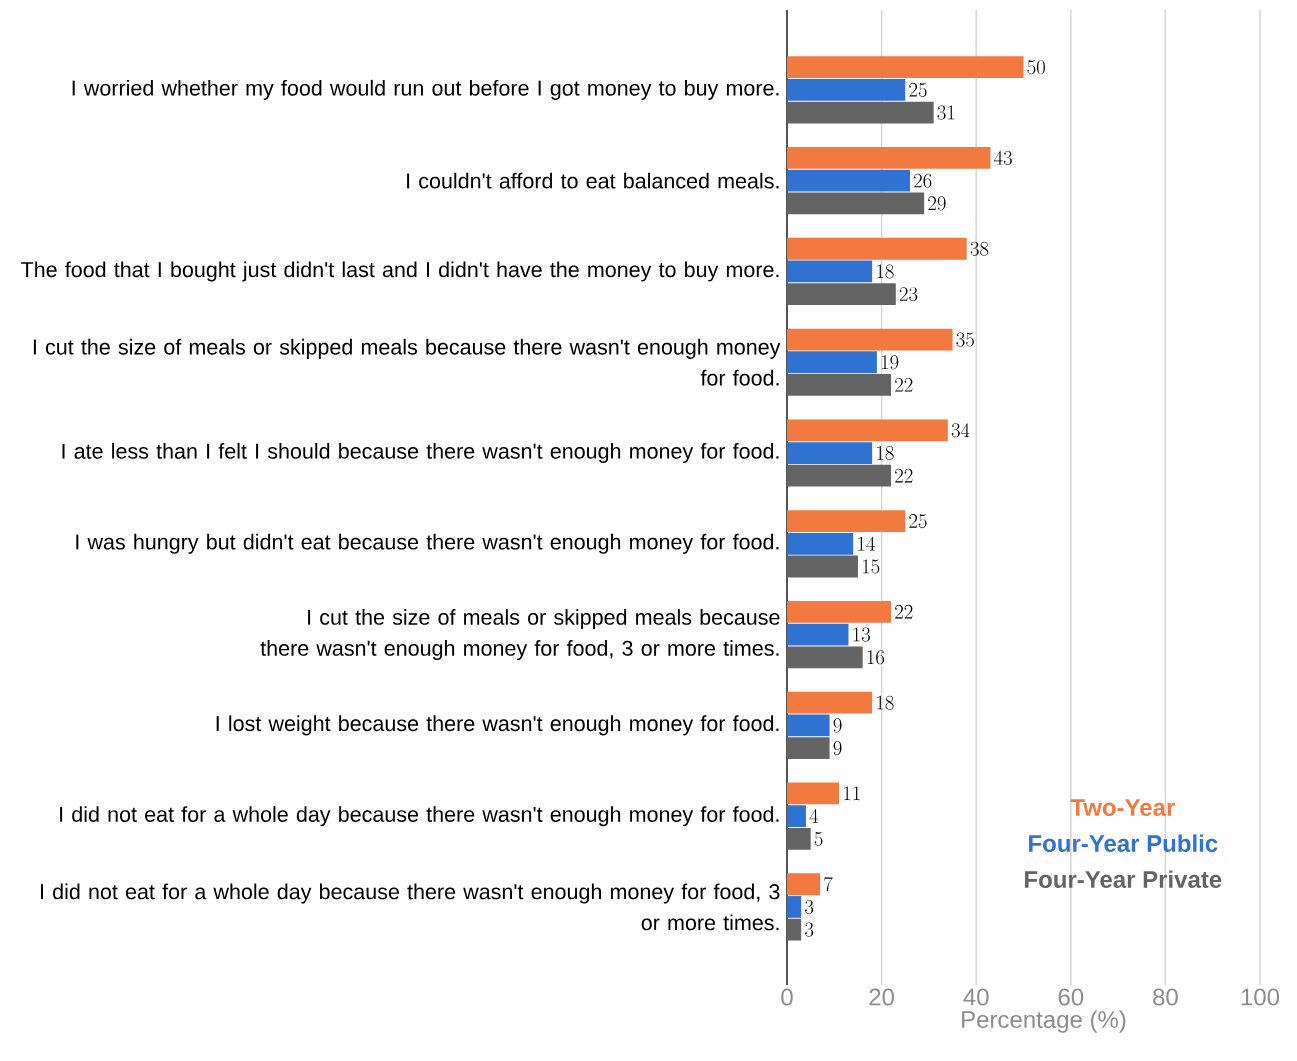 Image resolution: width=1297 pixels, height=1061 pixels. What do you see at coordinates (787, 997) in the screenshot?
I see `x-tick-label: 0` at bounding box center [787, 997].